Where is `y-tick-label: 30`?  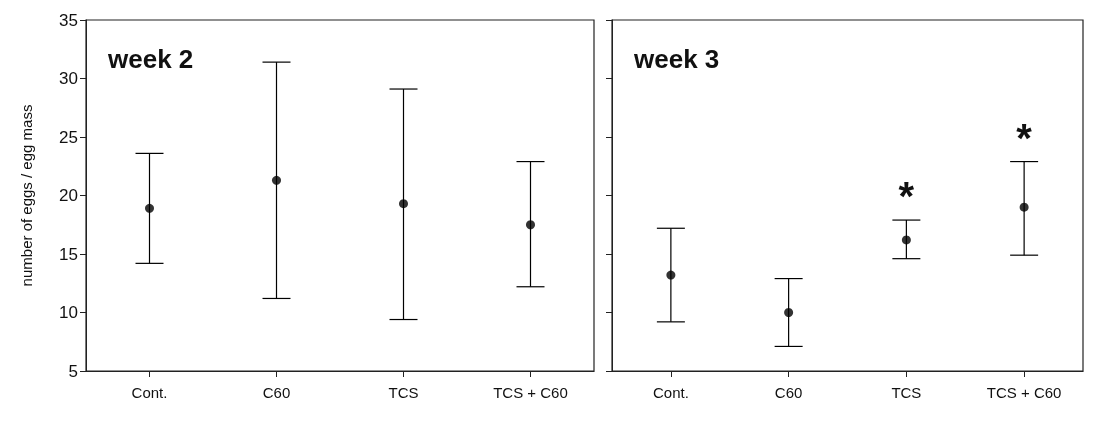
y-tick-label: 30 is located at coordinates (68, 78).